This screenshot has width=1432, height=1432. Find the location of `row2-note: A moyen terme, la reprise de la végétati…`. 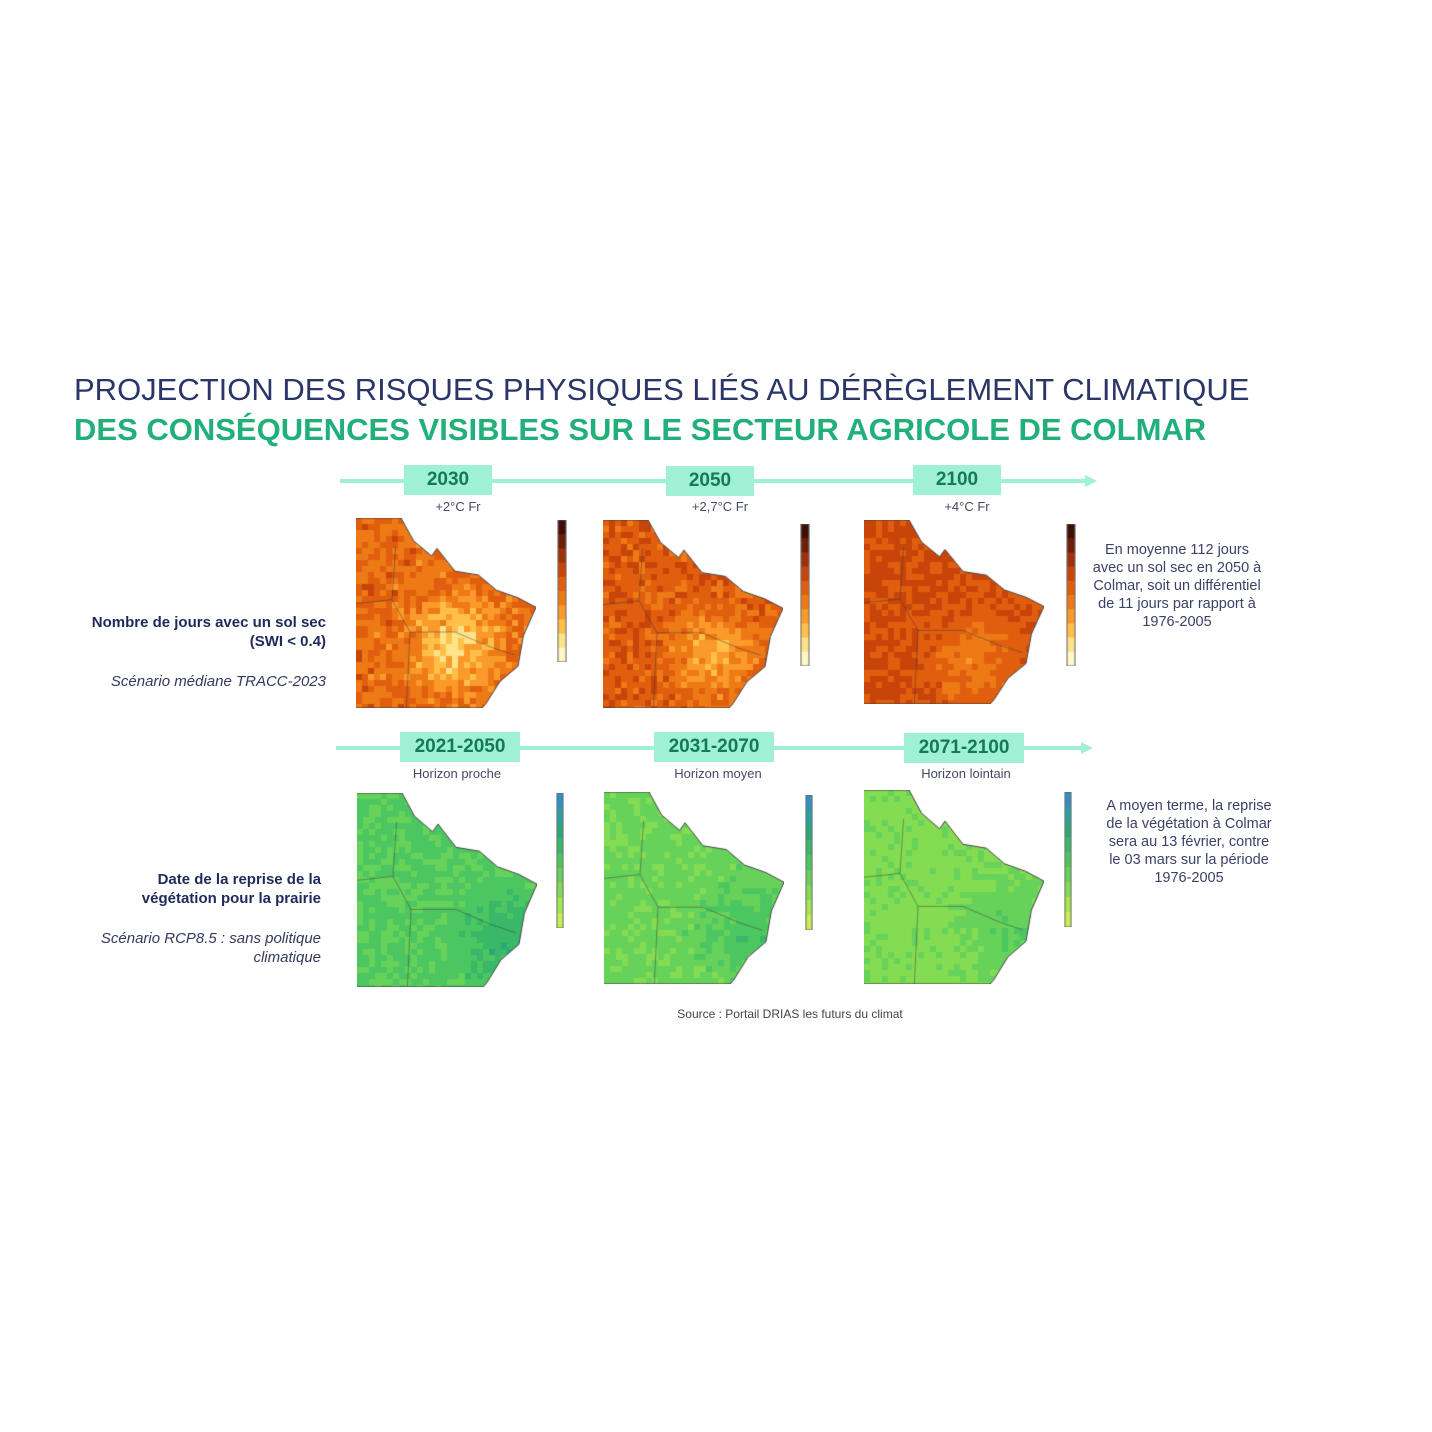

row2-note: A moyen terme, la reprise de la végétati… is located at coordinates (1189, 842).